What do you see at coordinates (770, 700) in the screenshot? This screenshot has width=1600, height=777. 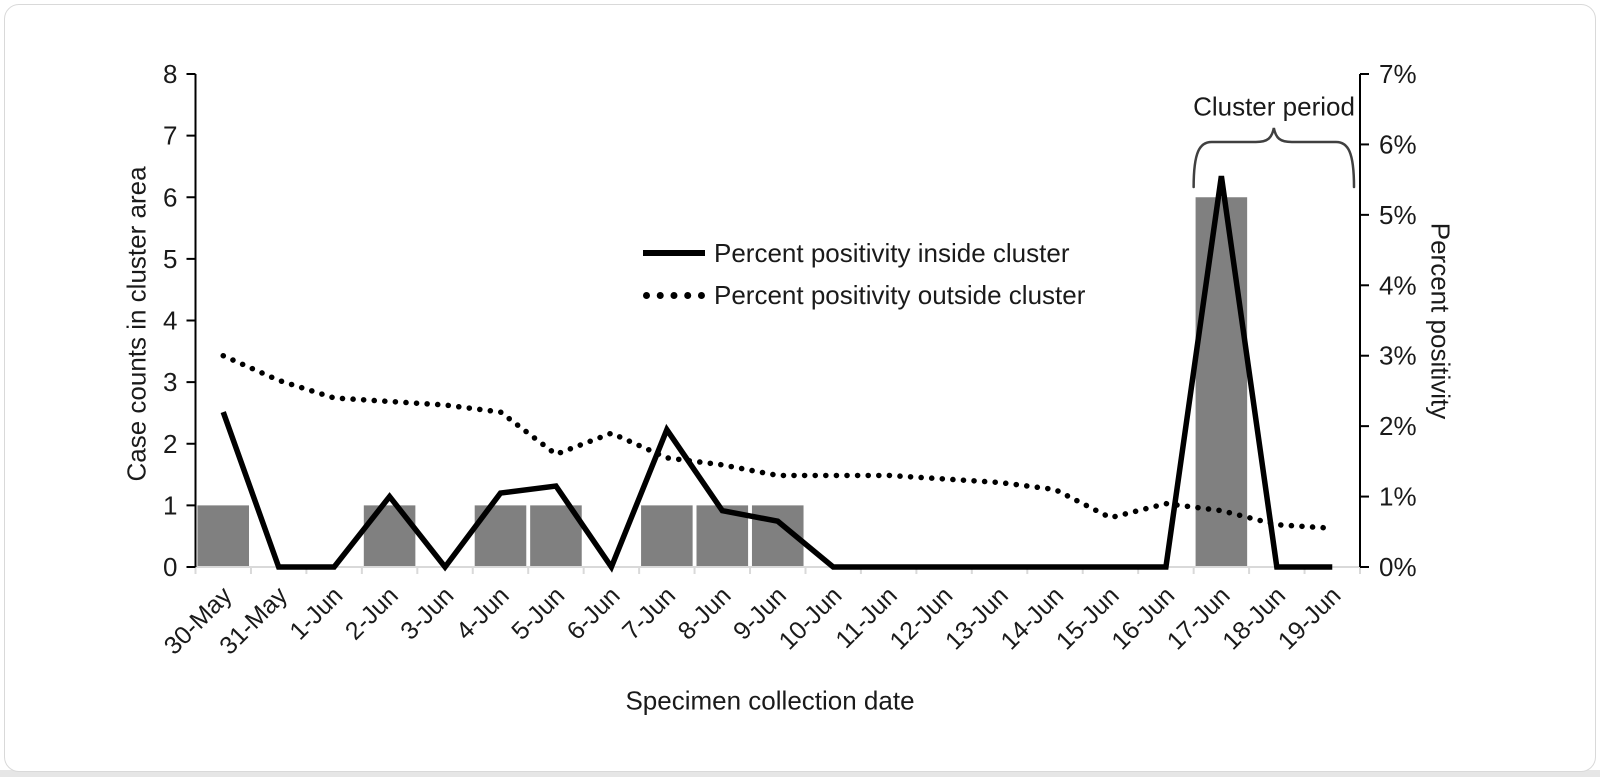 I see `x-axis-title: Specimen collection date` at bounding box center [770, 700].